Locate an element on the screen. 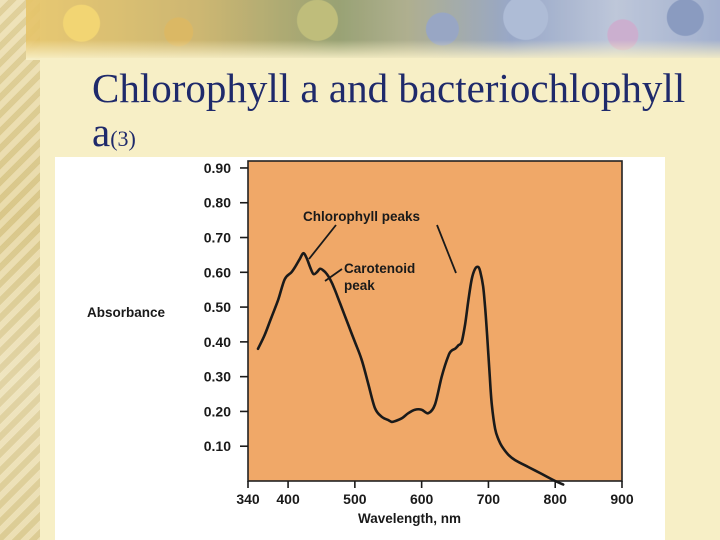 This screenshot has width=720, height=540. x-tick-label: 400 is located at coordinates (288, 499).